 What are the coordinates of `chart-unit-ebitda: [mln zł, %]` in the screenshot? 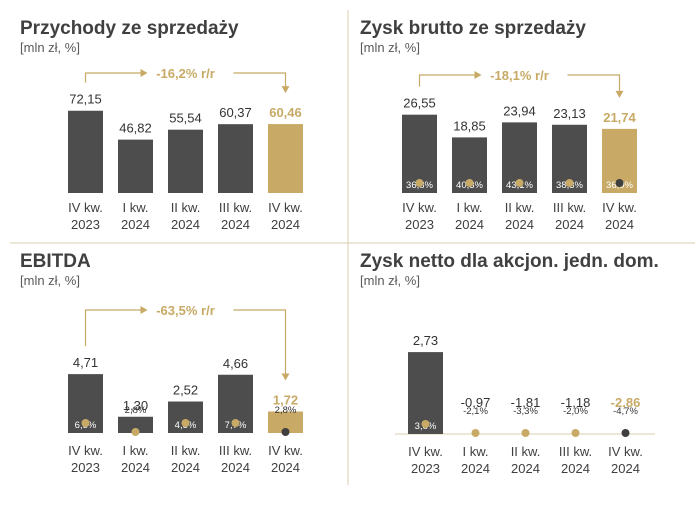 It's located at (50, 280).